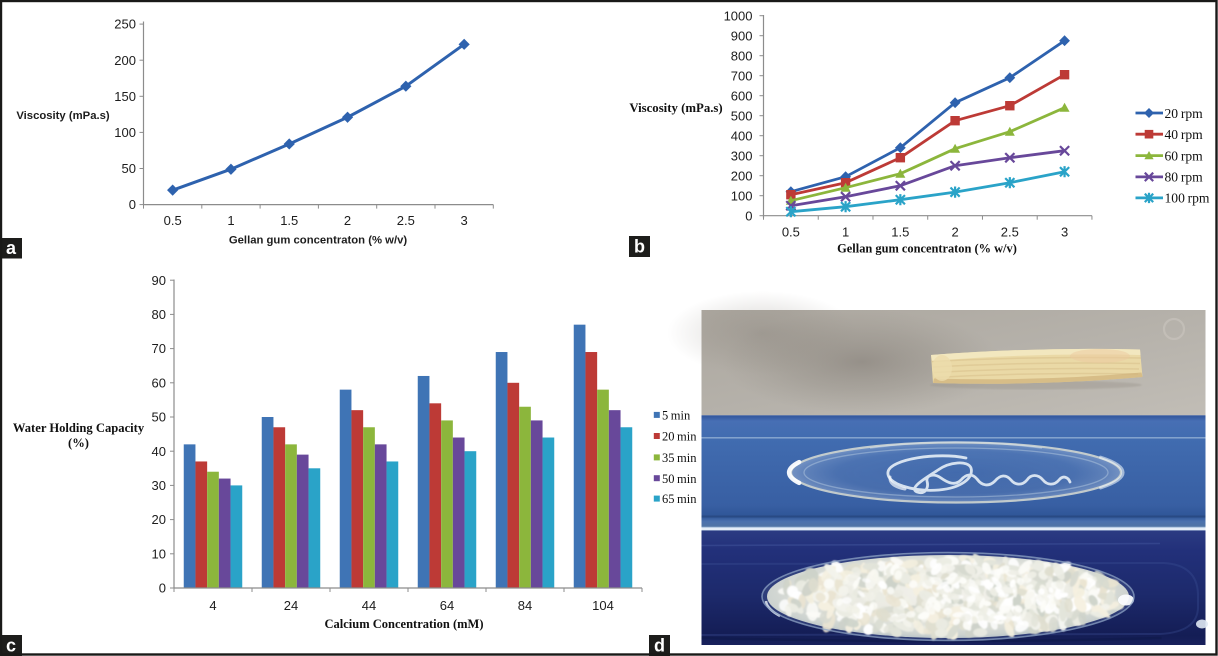  Describe the element at coordinates (742, 155) in the screenshot. I see `svg-text: 300` at that location.